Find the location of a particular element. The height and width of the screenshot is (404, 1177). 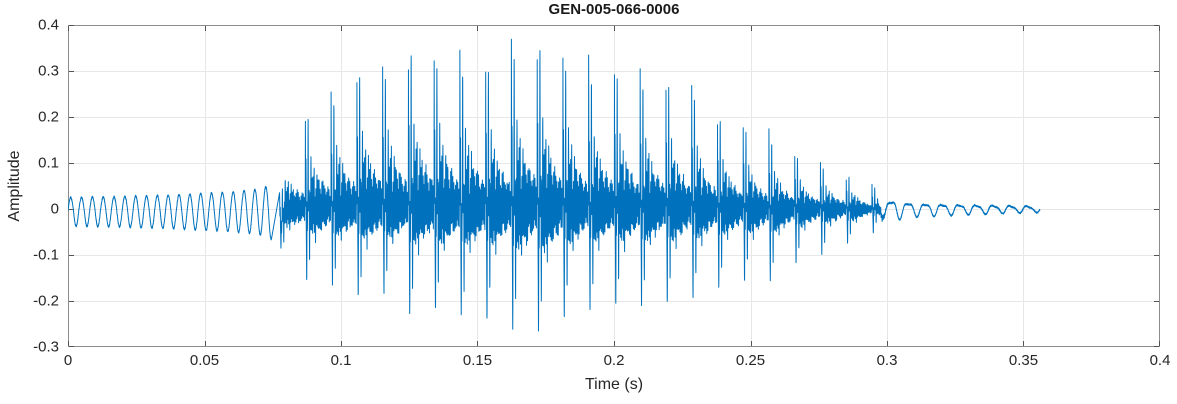

x-tick-label: 0.15 is located at coordinates (477, 360).